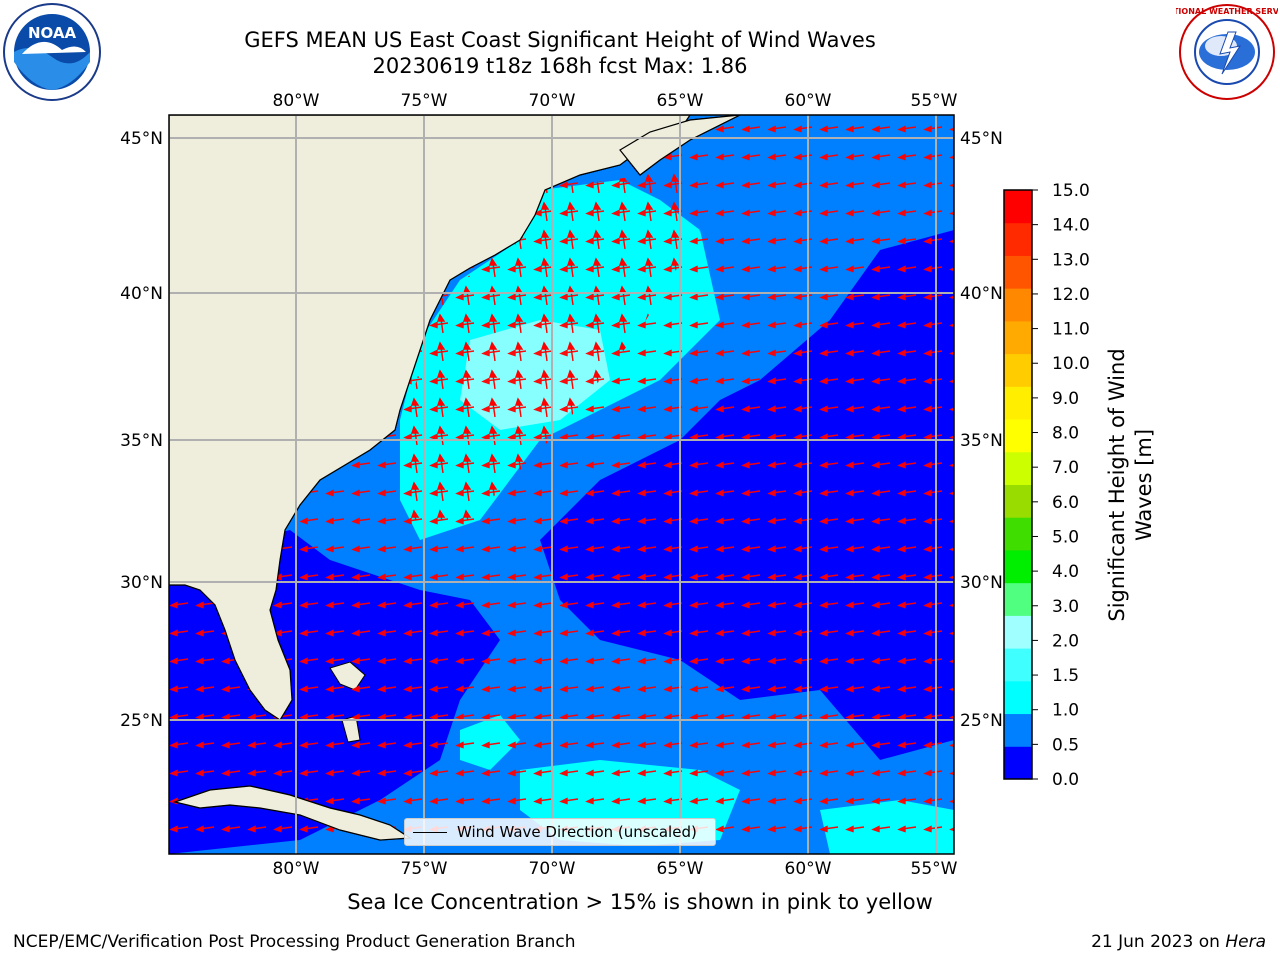 The width and height of the screenshot is (1280, 960). I want to click on latitude-labels-right: 45°N 40°N 35°N 30°N 25°N, so click(981, 430).